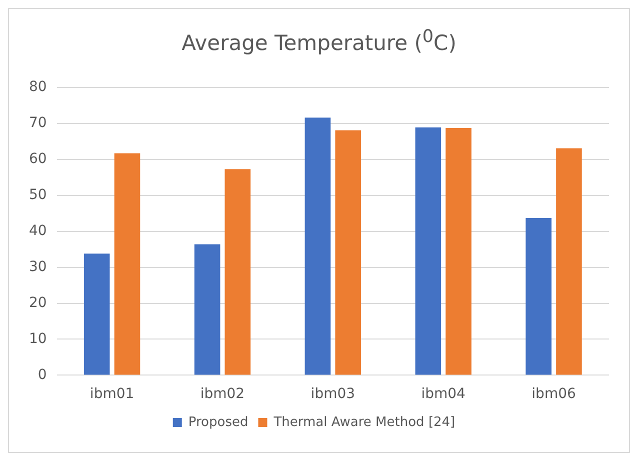 Image resolution: width=640 pixels, height=463 pixels. I want to click on y-tick-label: 50, so click(37, 194).